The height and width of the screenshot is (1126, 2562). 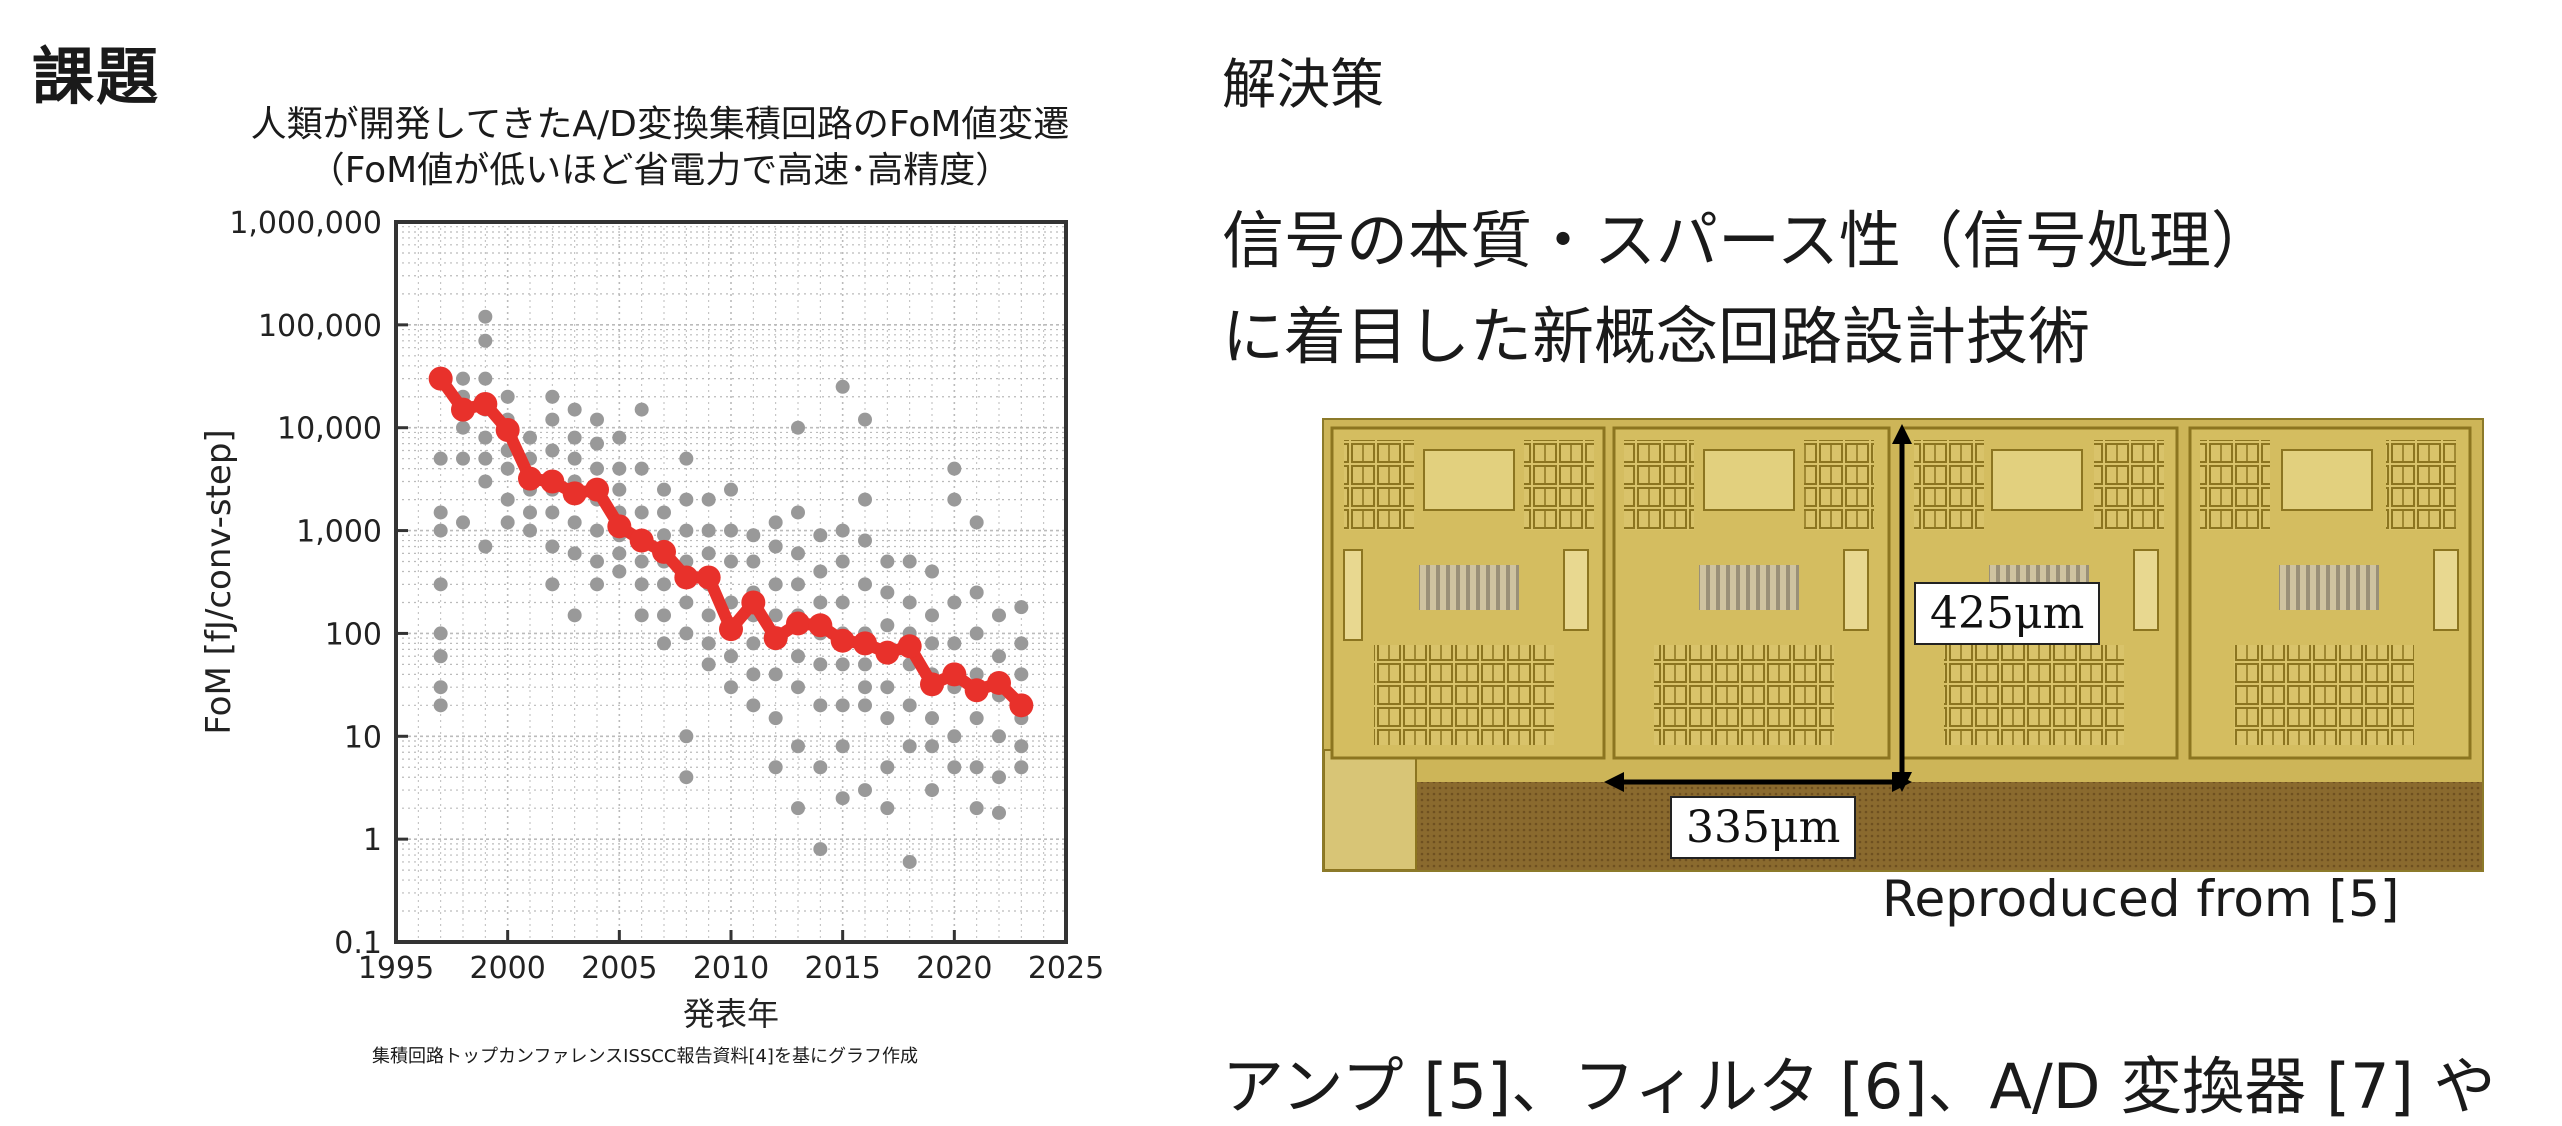 I want to click on trend-series, so click(x=731, y=542).